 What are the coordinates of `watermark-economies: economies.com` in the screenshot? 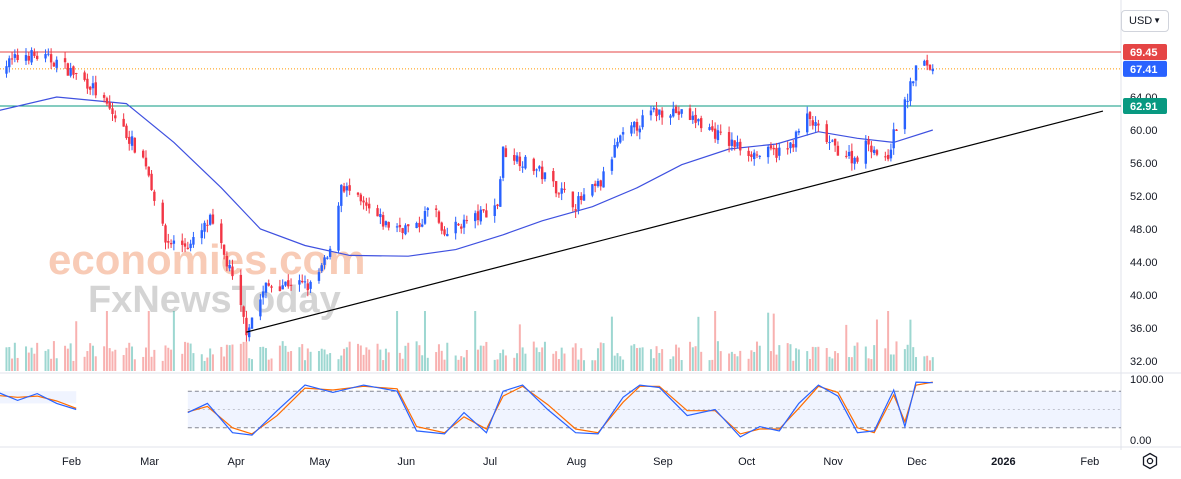 It's located at (206, 259).